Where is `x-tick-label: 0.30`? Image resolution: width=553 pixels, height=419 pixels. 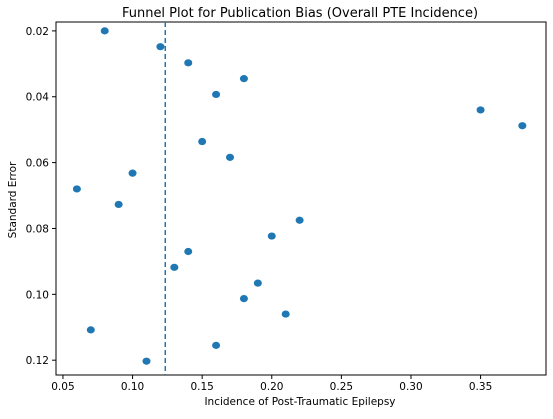
x-tick-label: 0.30 is located at coordinates (410, 387).